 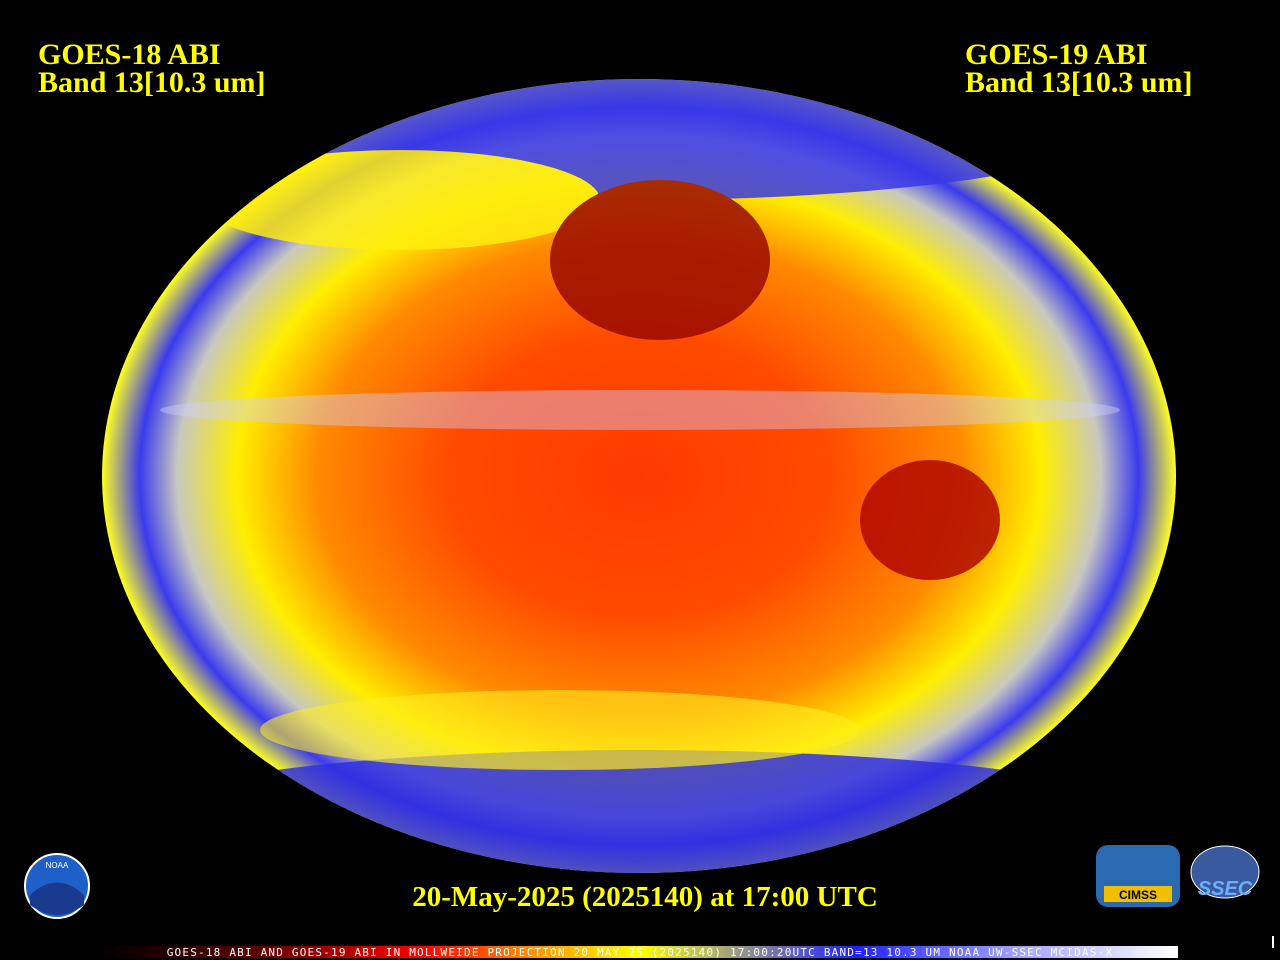 I want to click on cimss-logo: CIMSS, so click(x=1138, y=876).